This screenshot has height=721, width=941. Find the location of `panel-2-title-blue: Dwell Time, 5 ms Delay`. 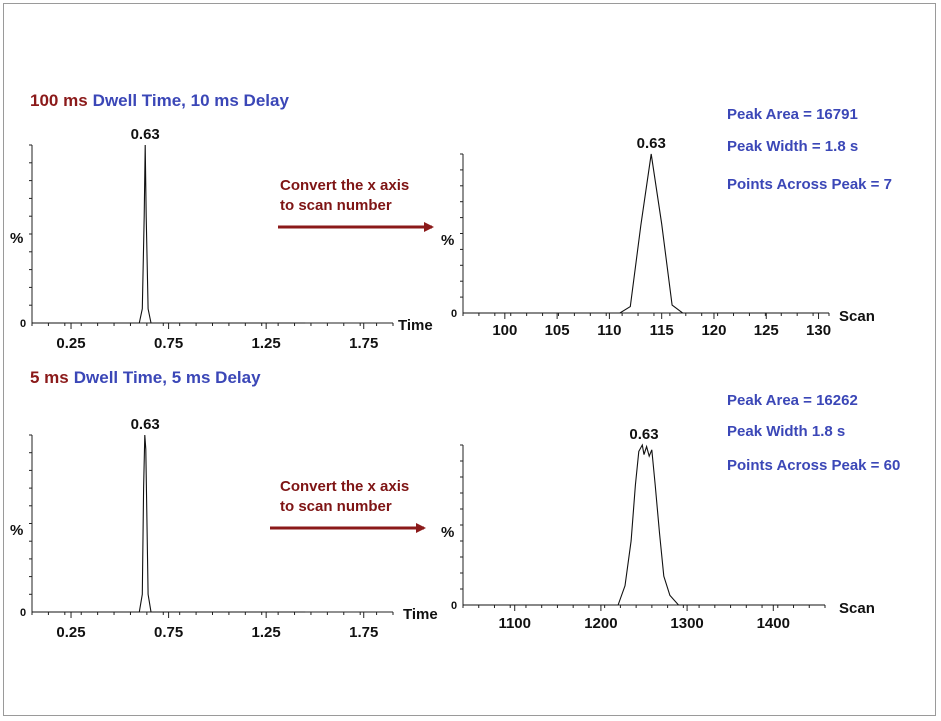

panel-2-title-blue: Dwell Time, 5 ms Delay is located at coordinates (167, 377).